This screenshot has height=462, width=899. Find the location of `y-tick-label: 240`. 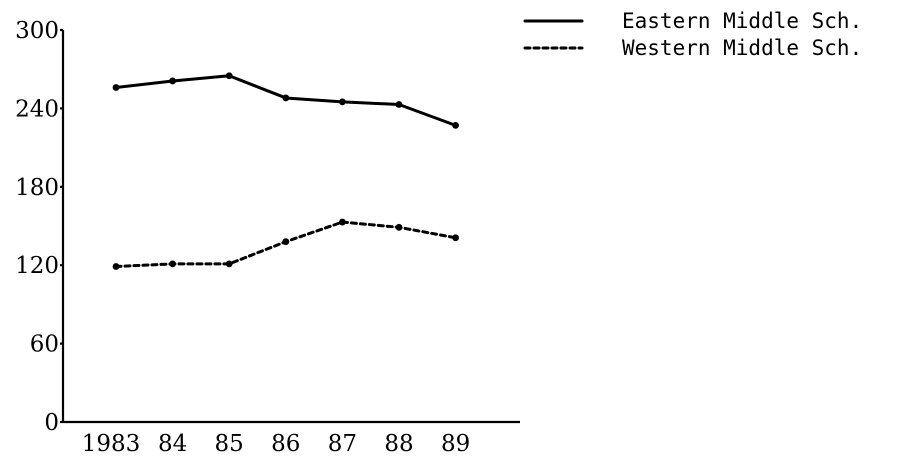

y-tick-label: 240 is located at coordinates (37, 109).